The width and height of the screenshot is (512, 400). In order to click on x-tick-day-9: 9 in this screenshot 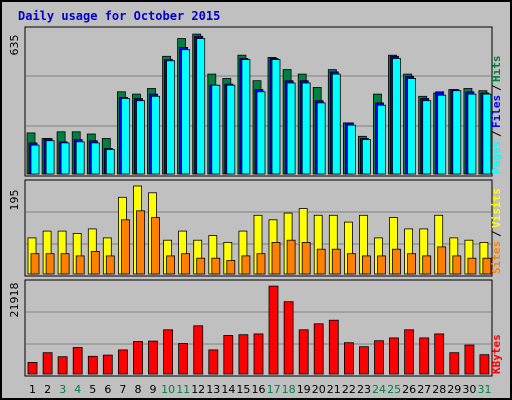, I will do `click(153, 389)`.